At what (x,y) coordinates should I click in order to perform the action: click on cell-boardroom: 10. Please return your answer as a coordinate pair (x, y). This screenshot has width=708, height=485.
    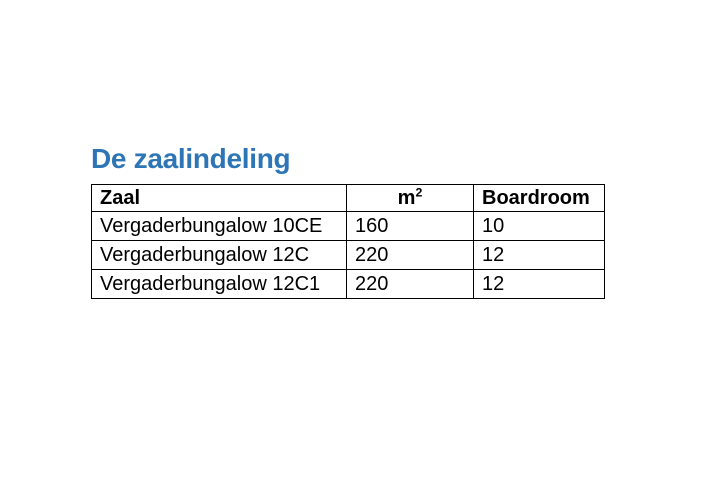
    Looking at the image, I should click on (539, 226).